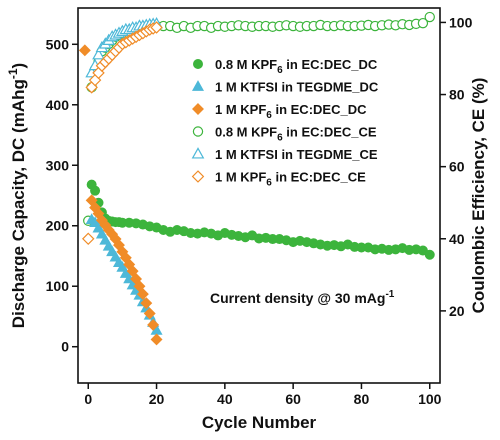 This screenshot has width=500, height=440. What do you see at coordinates (296, 154) in the screenshot?
I see `legend-label: 1 M KTFSI in TEGDME_CE` at bounding box center [296, 154].